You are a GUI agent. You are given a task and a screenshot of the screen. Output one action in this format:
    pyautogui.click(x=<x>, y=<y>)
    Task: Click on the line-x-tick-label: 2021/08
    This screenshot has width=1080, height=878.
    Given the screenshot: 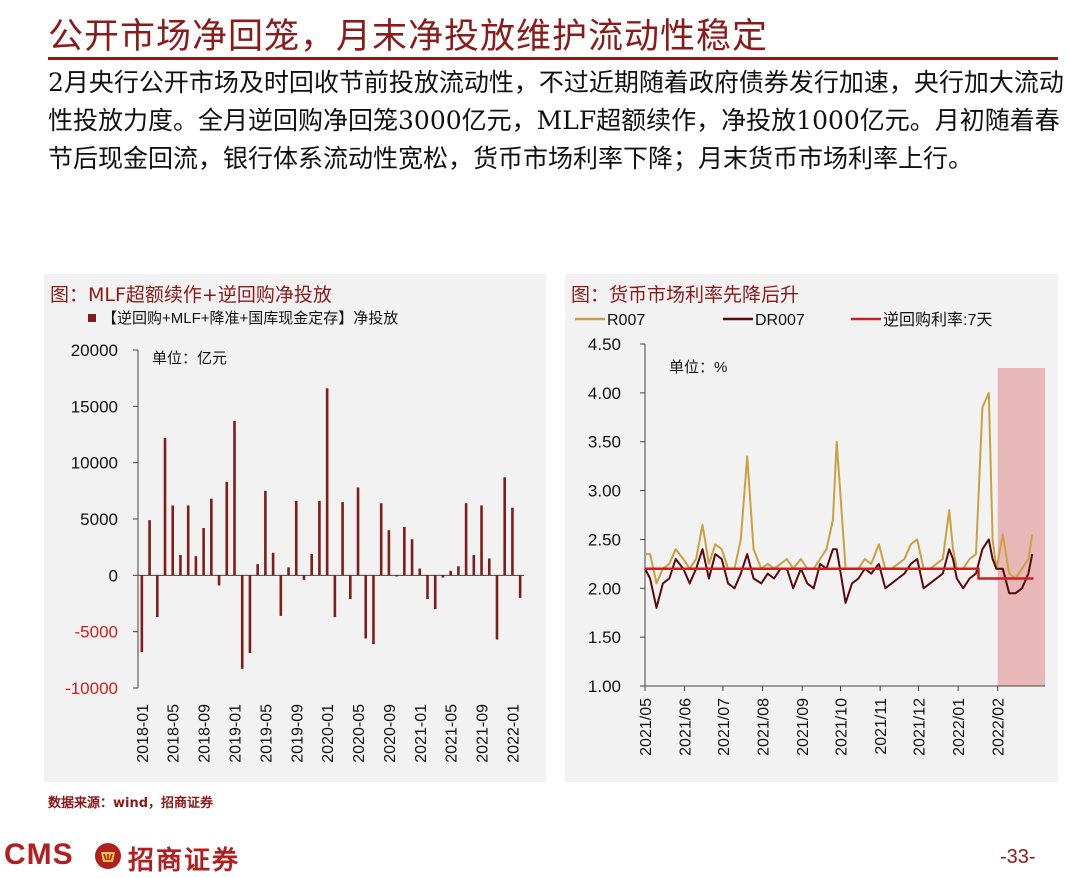 What is the action you would take?
    pyautogui.click(x=764, y=727)
    